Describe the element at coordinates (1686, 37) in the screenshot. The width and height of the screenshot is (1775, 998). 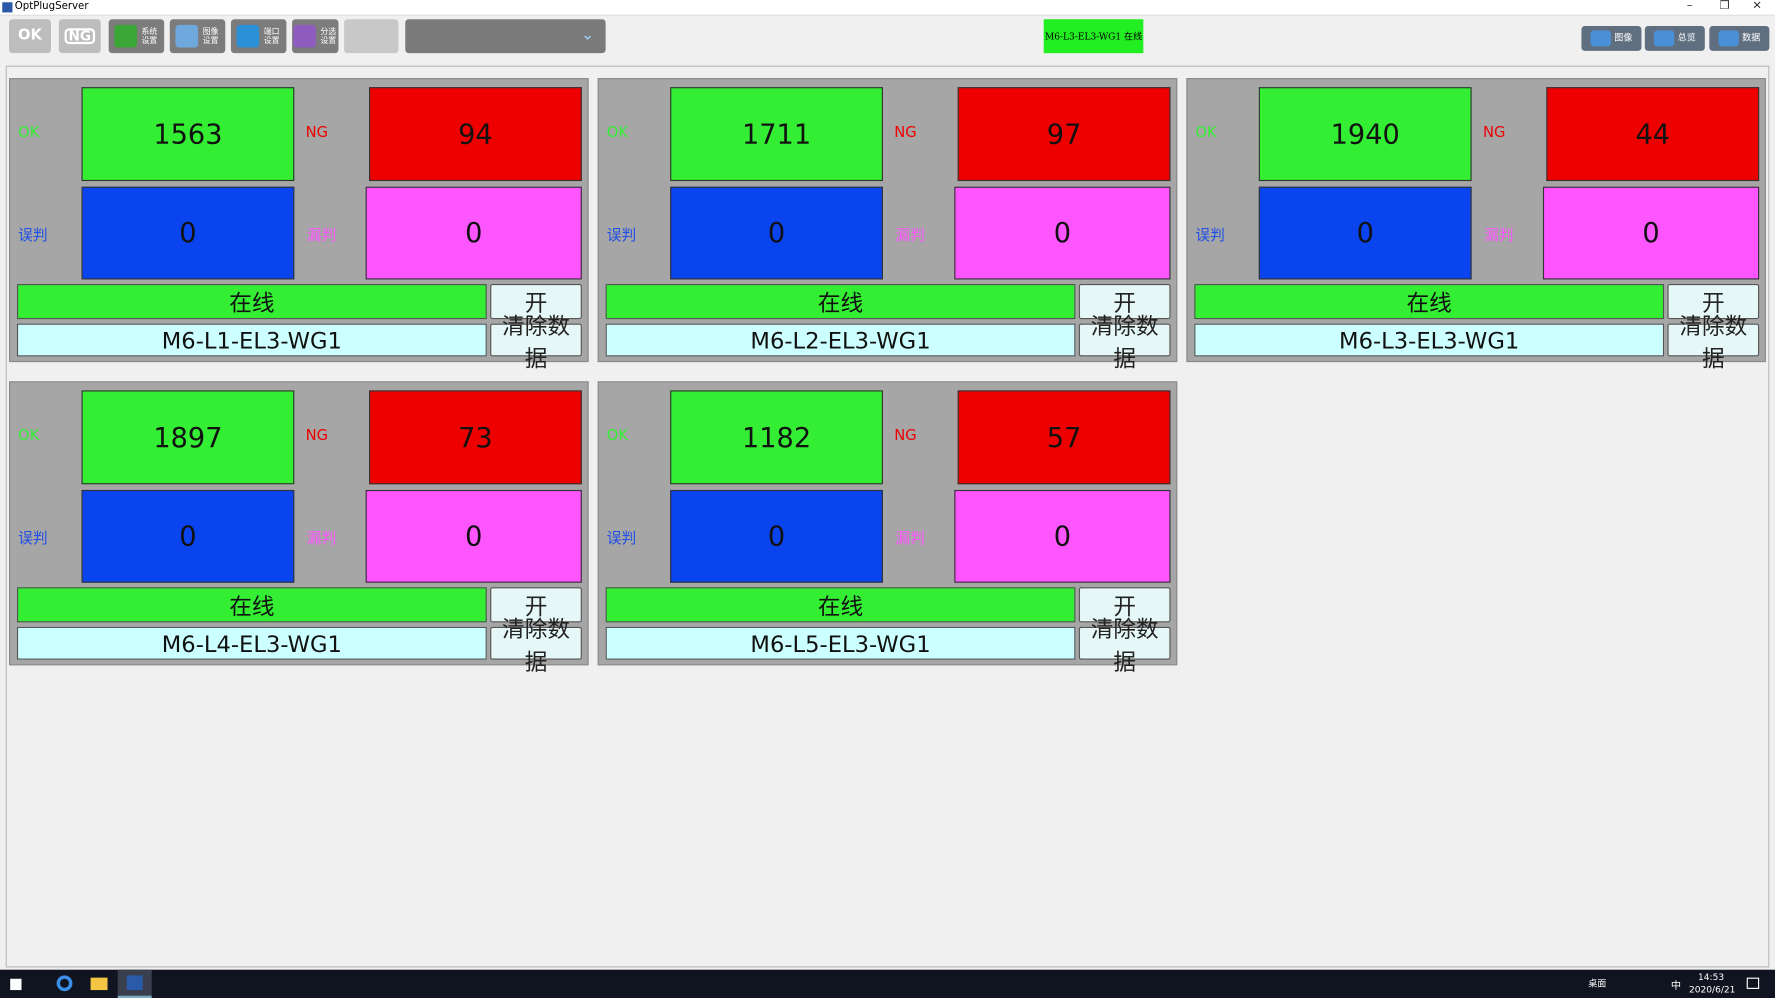
I see `button-label: 总览` at that location.